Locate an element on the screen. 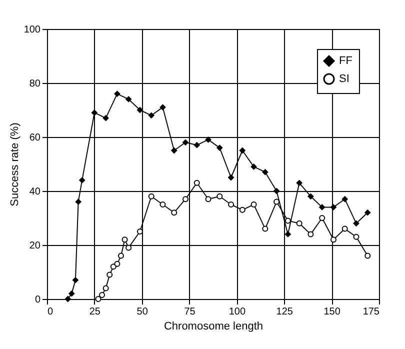 The image size is (405, 349). y-tick-label: 0 is located at coordinates (37, 300).